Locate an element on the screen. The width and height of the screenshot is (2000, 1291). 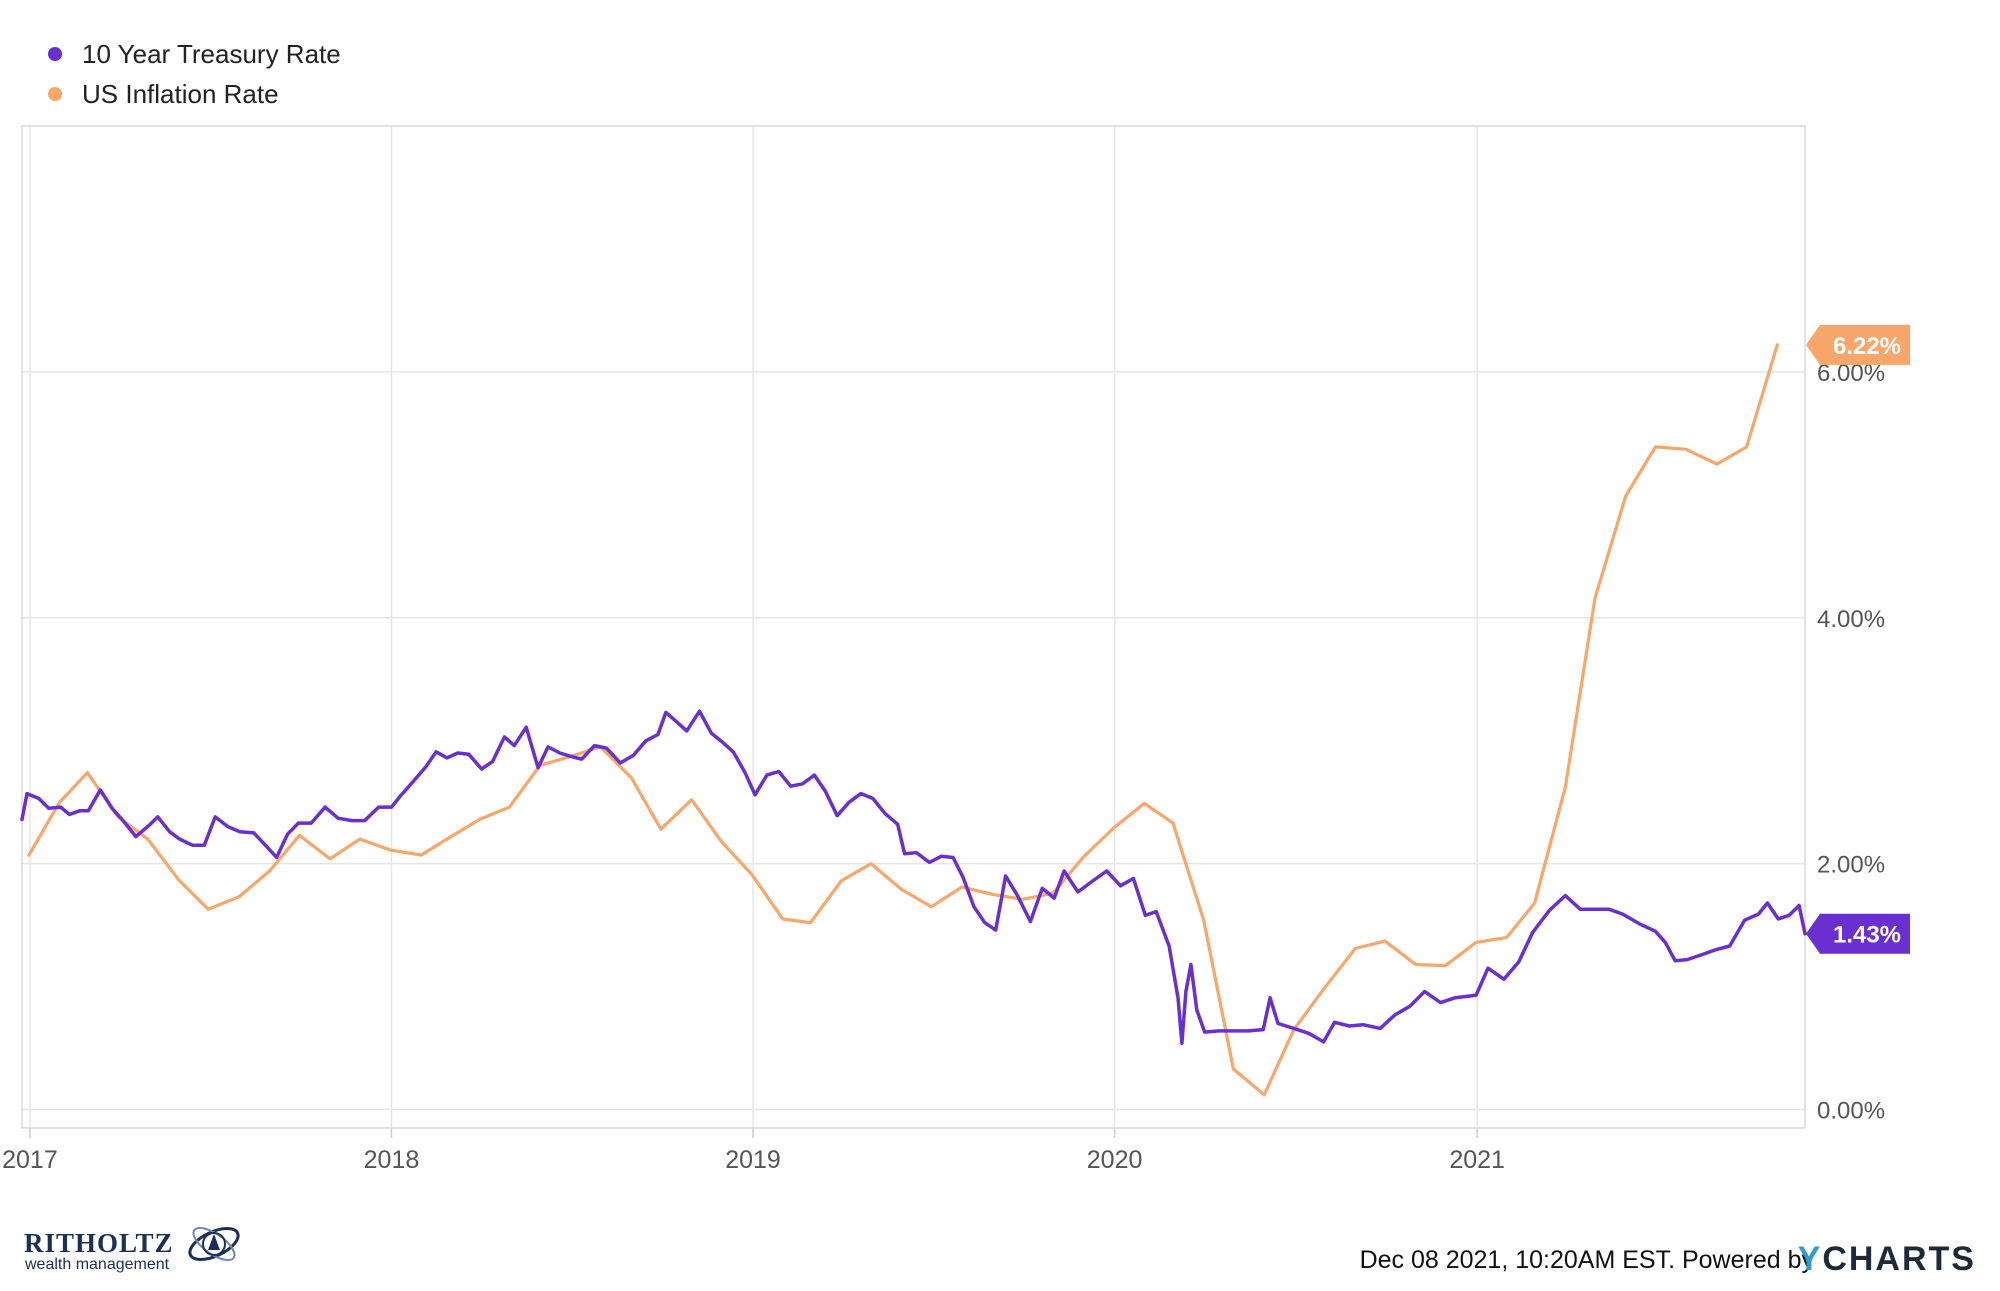
x-axis-ticks: 2017 2018 2019 2020 2021 is located at coordinates (753, 1151).